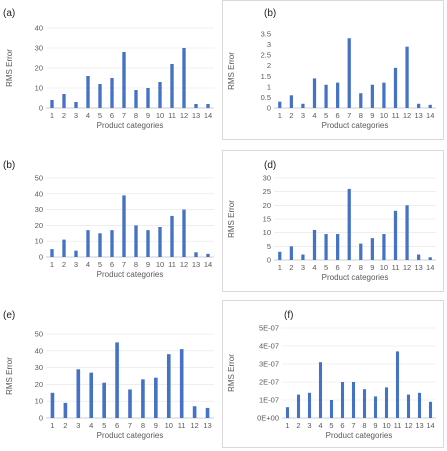  Describe the element at coordinates (39, 48) in the screenshot. I see `y-tick-label: 30` at that location.